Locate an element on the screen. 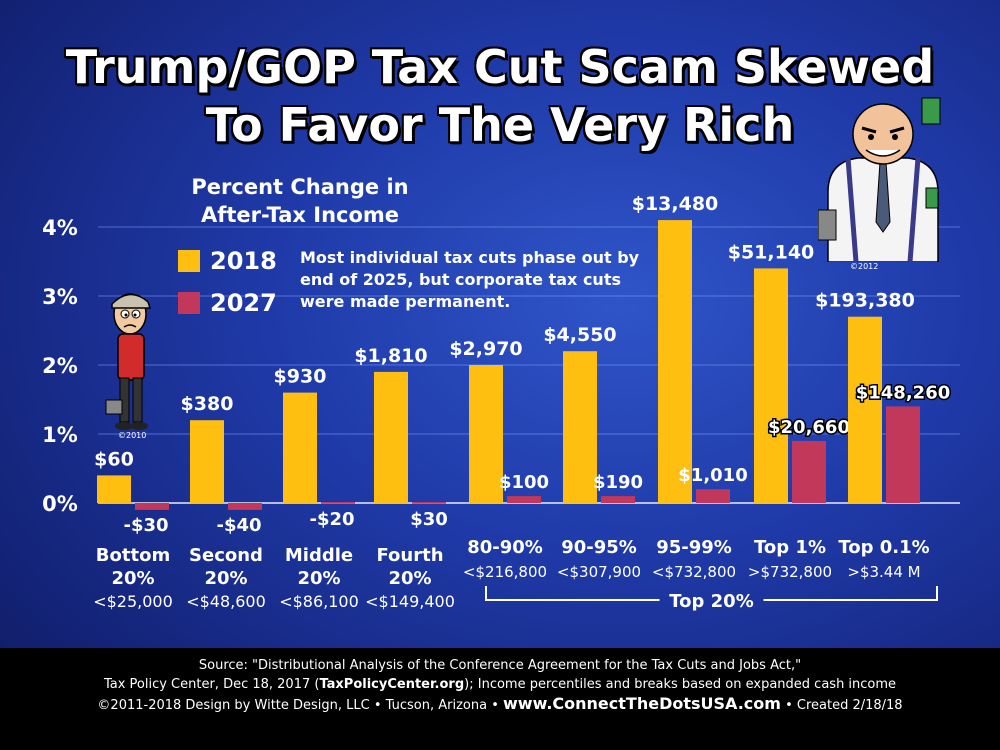 This screenshot has height=750, width=1000. category-label-5-line2: <$307,900 is located at coordinates (599, 572).